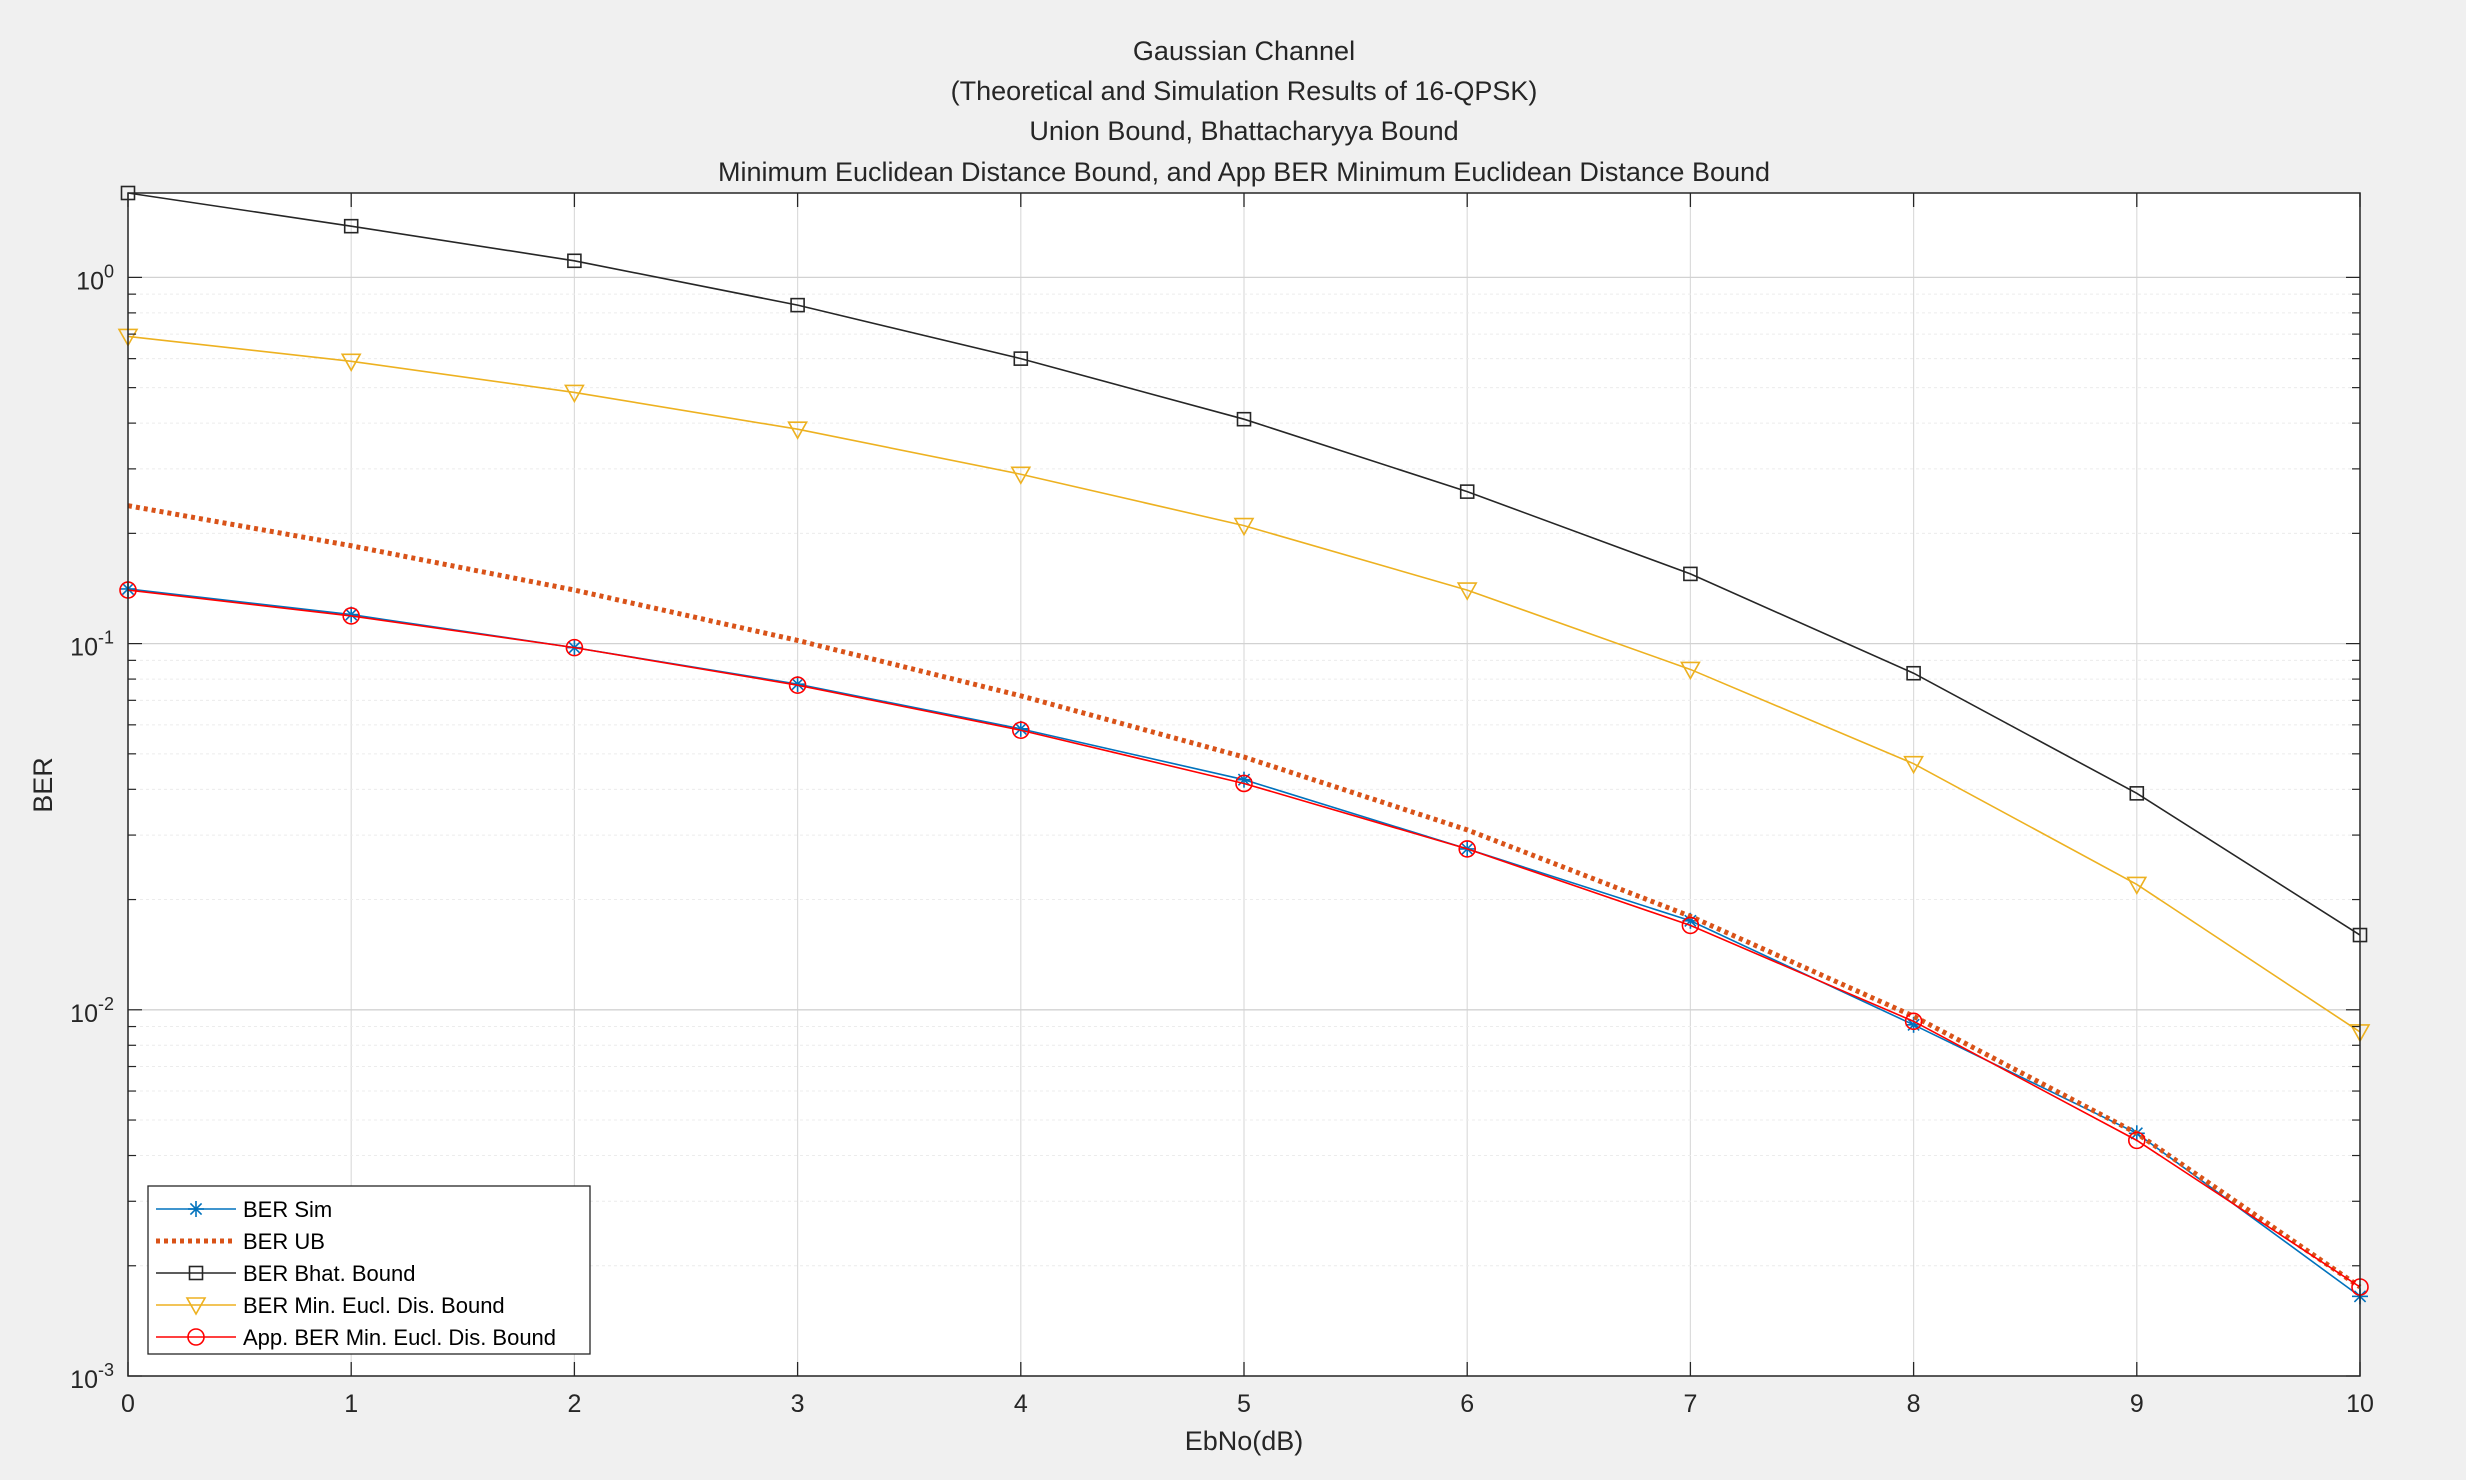  I want to click on legend-entry-3: BER Bhat. Bound, so click(285, 1273).